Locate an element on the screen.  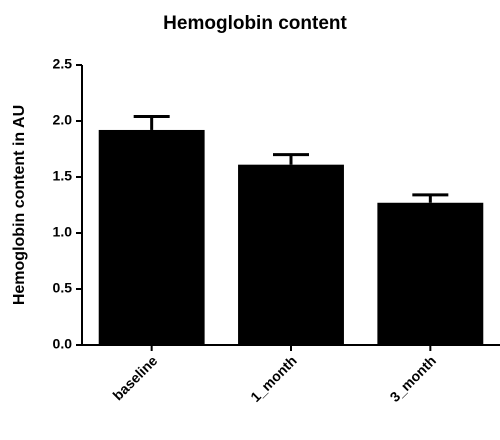
y-tick-label: 1.0 is located at coordinates (63, 232).